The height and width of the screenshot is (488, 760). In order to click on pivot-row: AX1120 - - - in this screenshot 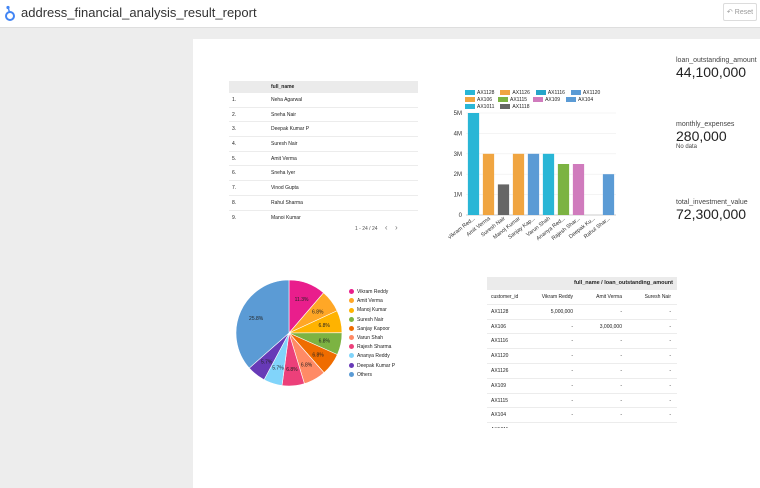, I will do `click(582, 356)`.